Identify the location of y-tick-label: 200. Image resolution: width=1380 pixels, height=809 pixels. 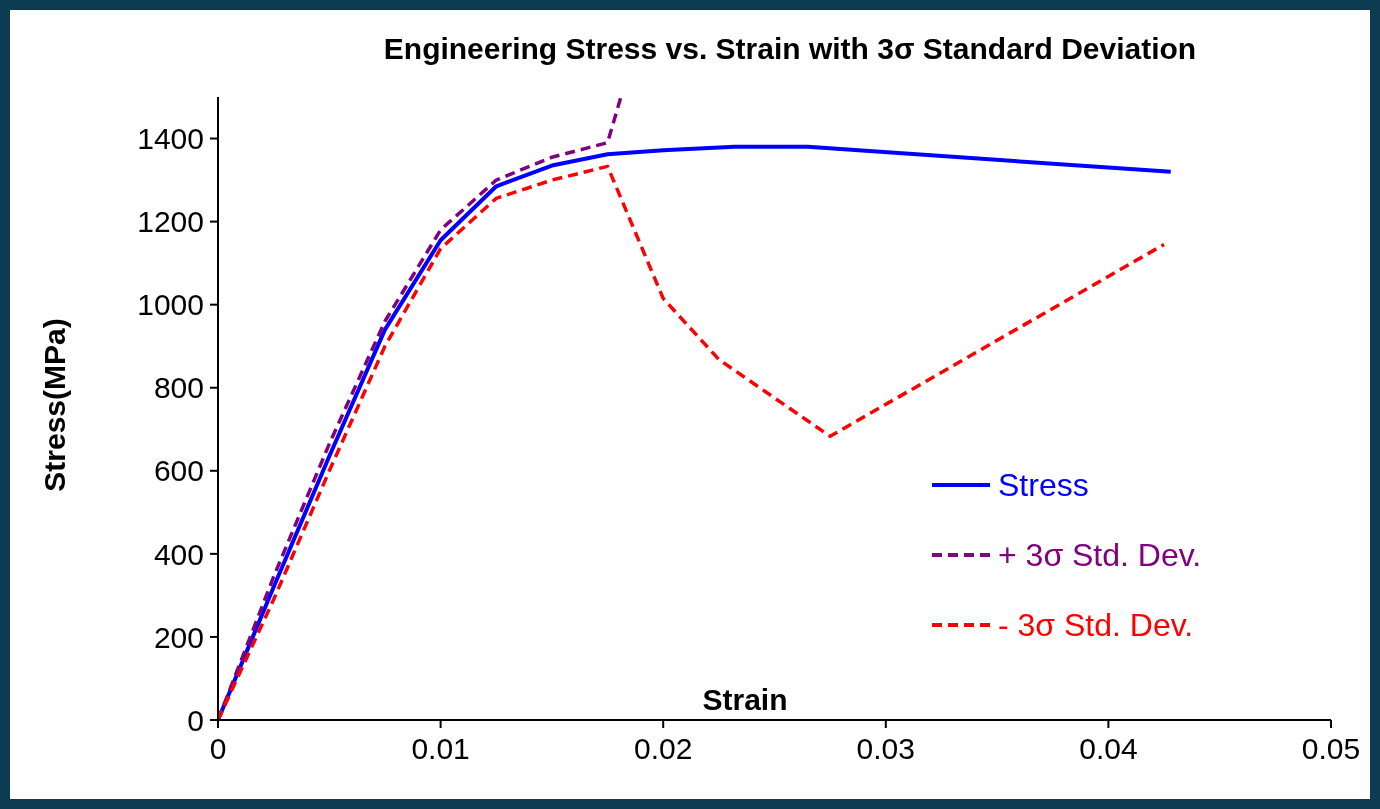
(178, 637).